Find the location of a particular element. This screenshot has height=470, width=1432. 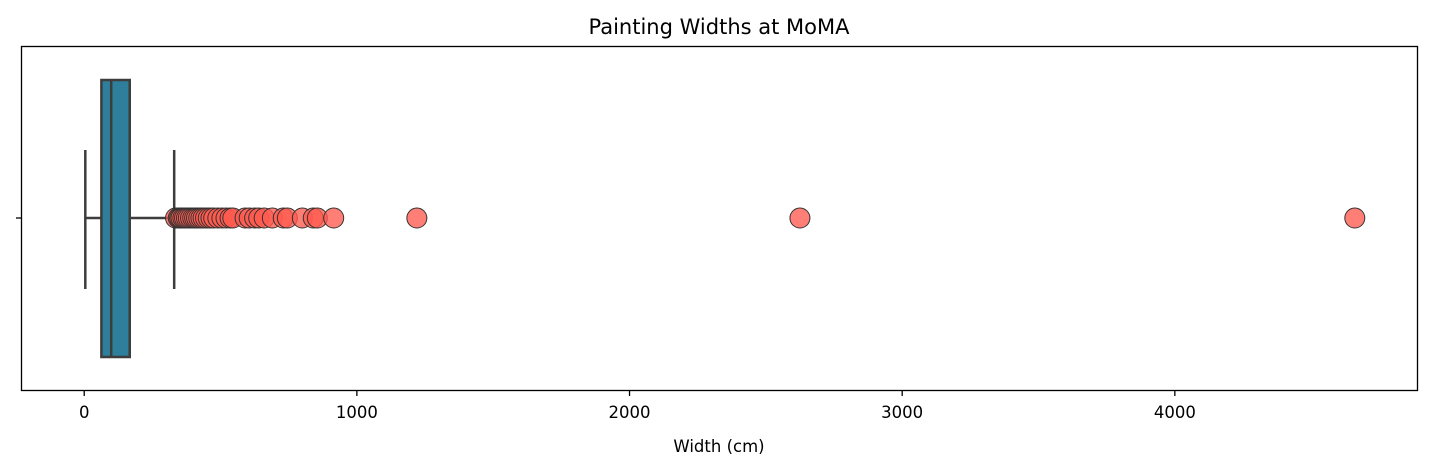

x-axis-label: Width (cm) is located at coordinates (718, 446).